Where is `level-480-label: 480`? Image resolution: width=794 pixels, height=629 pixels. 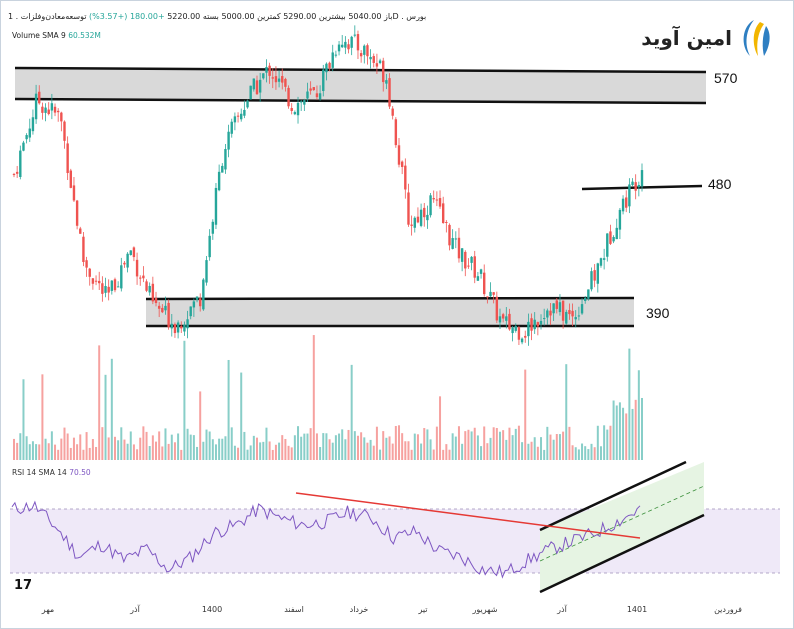
level-480-label: 480 is located at coordinates (720, 184).